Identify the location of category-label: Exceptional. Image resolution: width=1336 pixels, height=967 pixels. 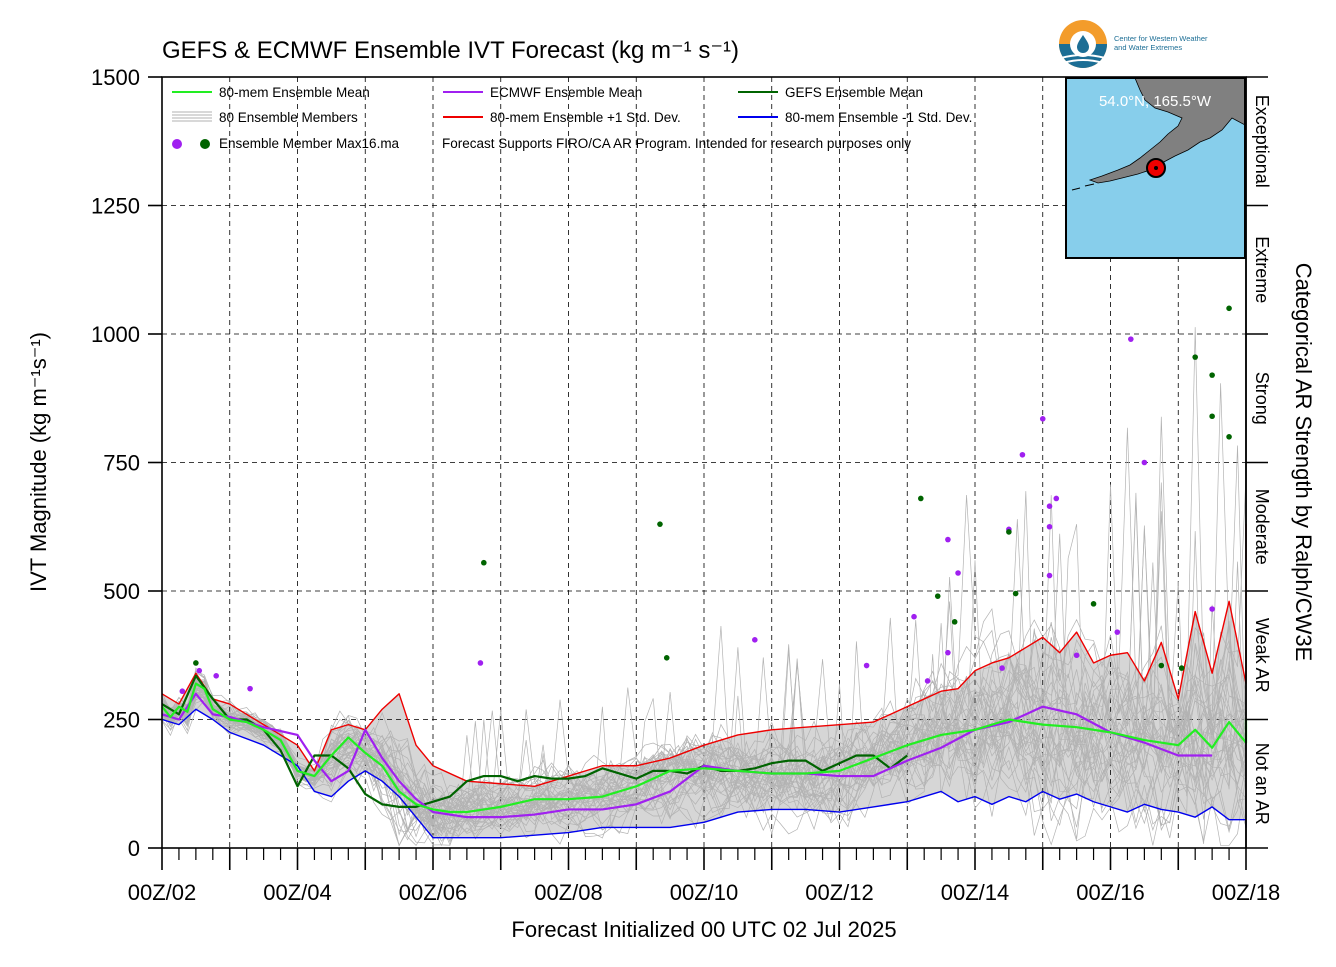
(1262, 141).